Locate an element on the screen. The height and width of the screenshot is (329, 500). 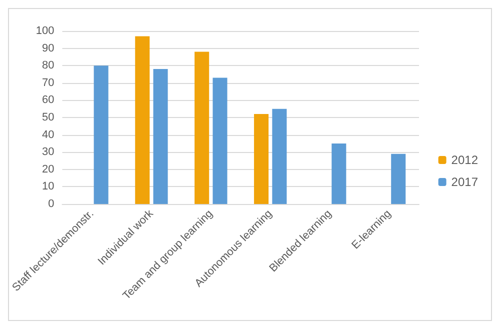
legend-label: 2012 is located at coordinates (464, 160).